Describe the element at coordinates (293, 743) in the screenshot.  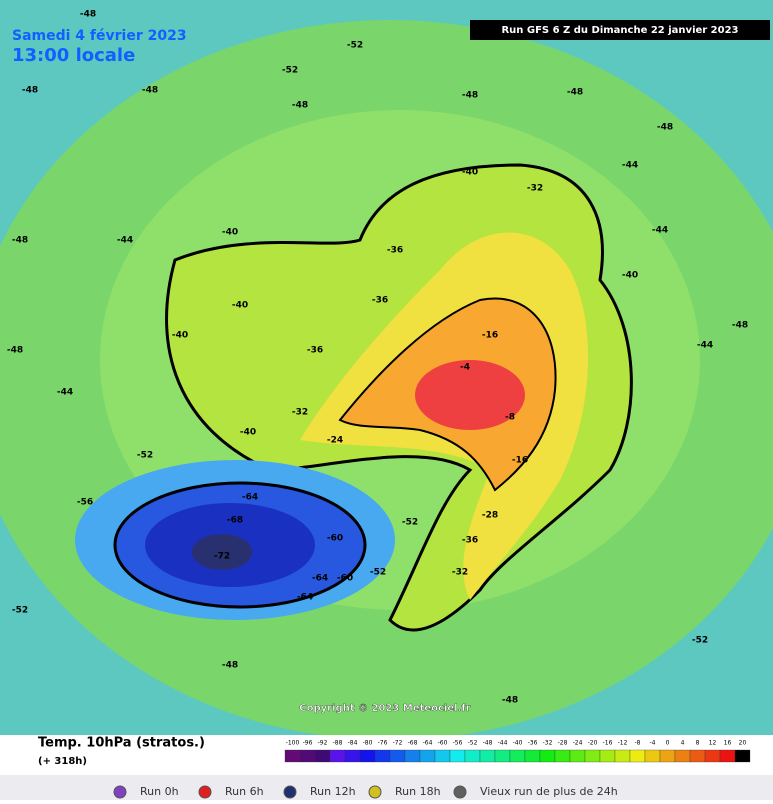
I see `colorbar-label: -100` at that location.